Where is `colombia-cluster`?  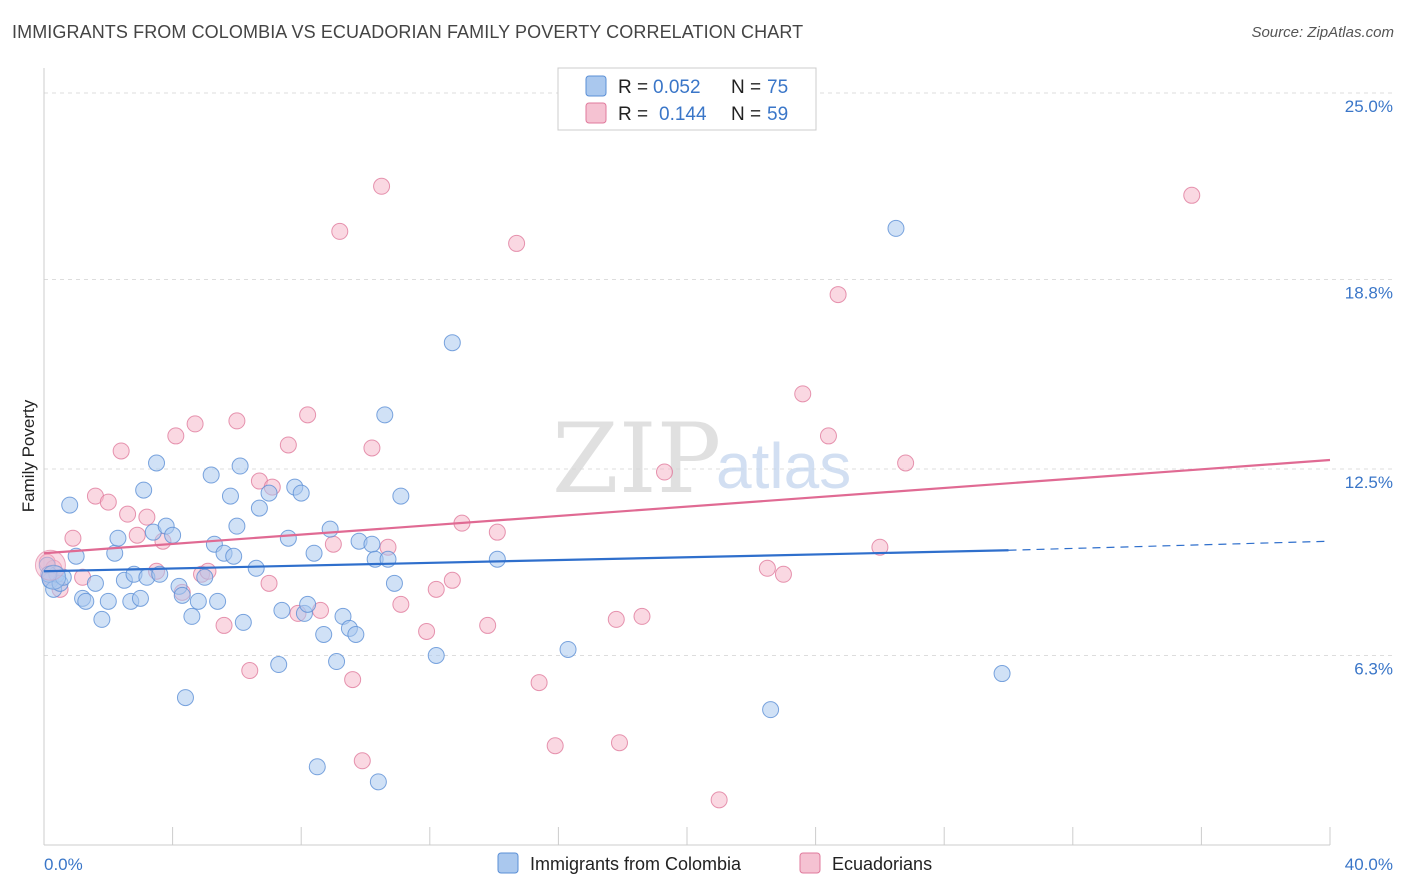
colombia-cluster is located at coordinates (54, 577).